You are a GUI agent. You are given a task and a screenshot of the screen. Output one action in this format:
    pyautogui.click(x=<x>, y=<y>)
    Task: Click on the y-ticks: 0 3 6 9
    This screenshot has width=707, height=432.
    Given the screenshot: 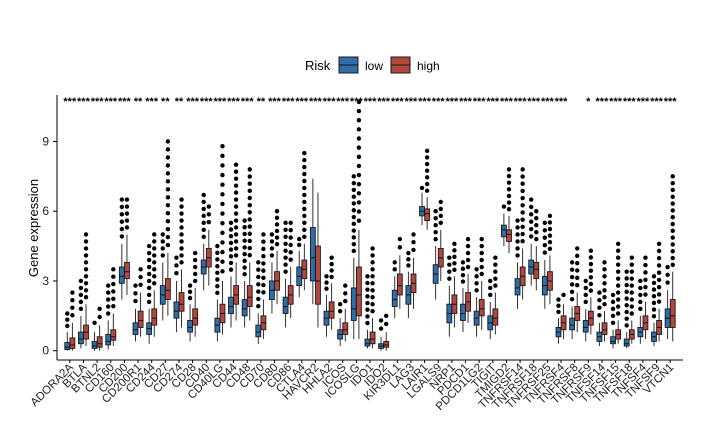 What is the action you would take?
    pyautogui.click(x=49, y=246)
    